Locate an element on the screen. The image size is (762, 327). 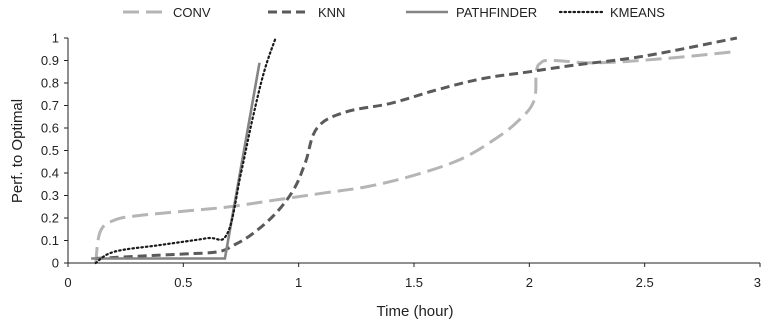
y-axis: 0 0.1 0.2 0.3 0.4 0.5 0.6 0.7 0.8 0.9 1 is located at coordinates (55, 151).